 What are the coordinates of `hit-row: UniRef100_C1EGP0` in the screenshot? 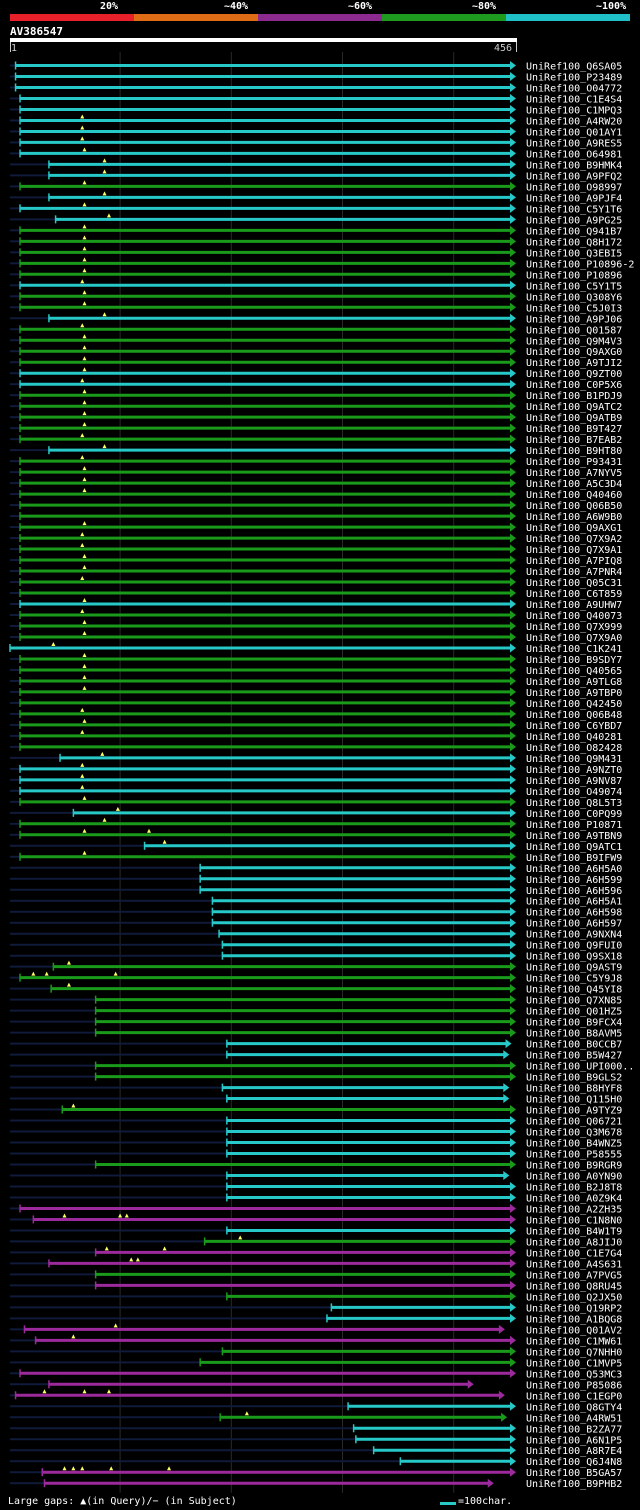 It's located at (316, 1395).